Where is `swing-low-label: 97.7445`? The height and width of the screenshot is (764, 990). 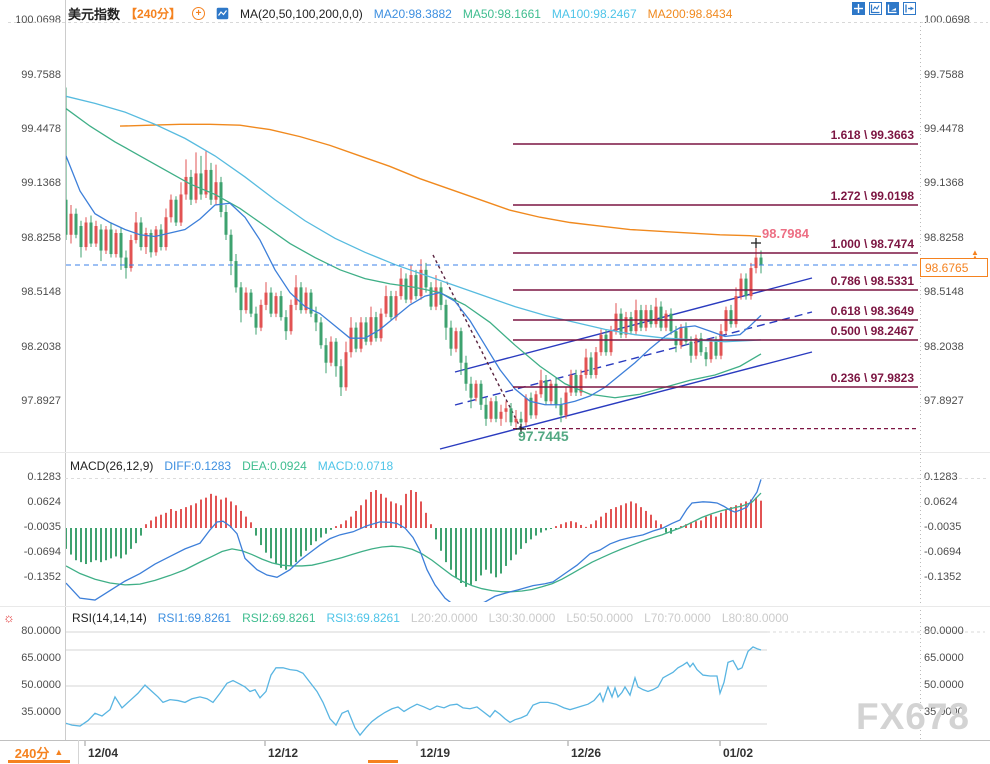 swing-low-label: 97.7445 is located at coordinates (543, 436).